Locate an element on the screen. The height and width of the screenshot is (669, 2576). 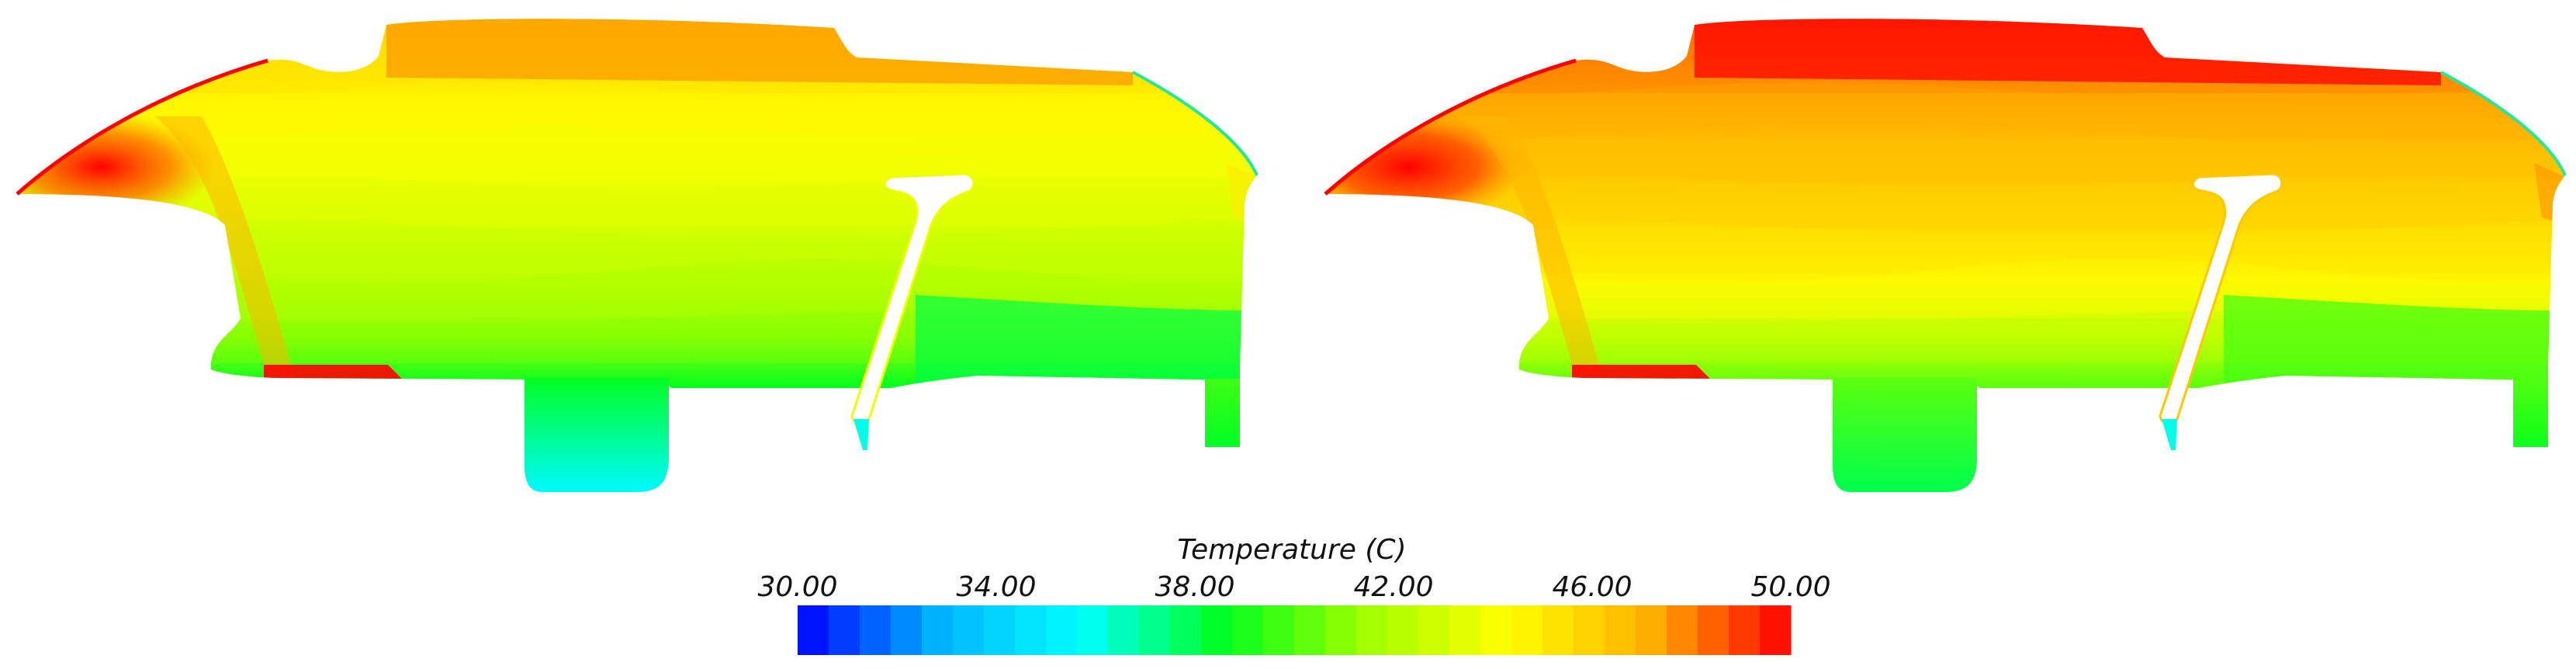
legend-title: Temperature (C) is located at coordinates (1292, 550).